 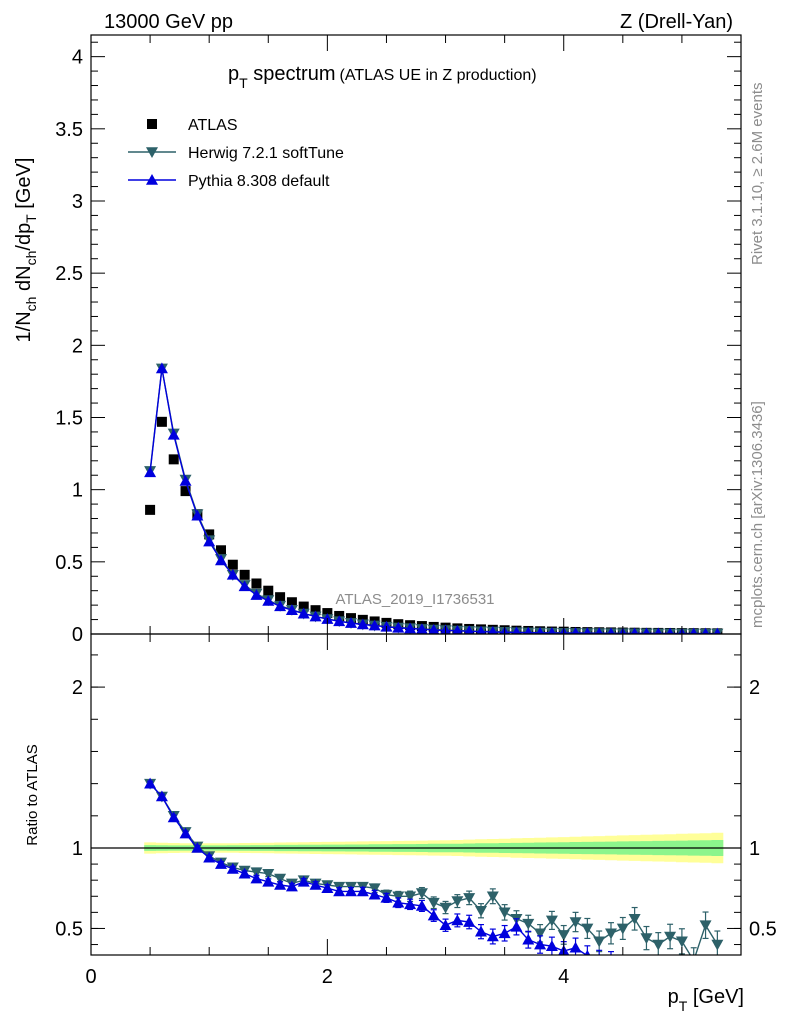 I want to click on top-y-tick-label: 2, so click(x=77, y=346).